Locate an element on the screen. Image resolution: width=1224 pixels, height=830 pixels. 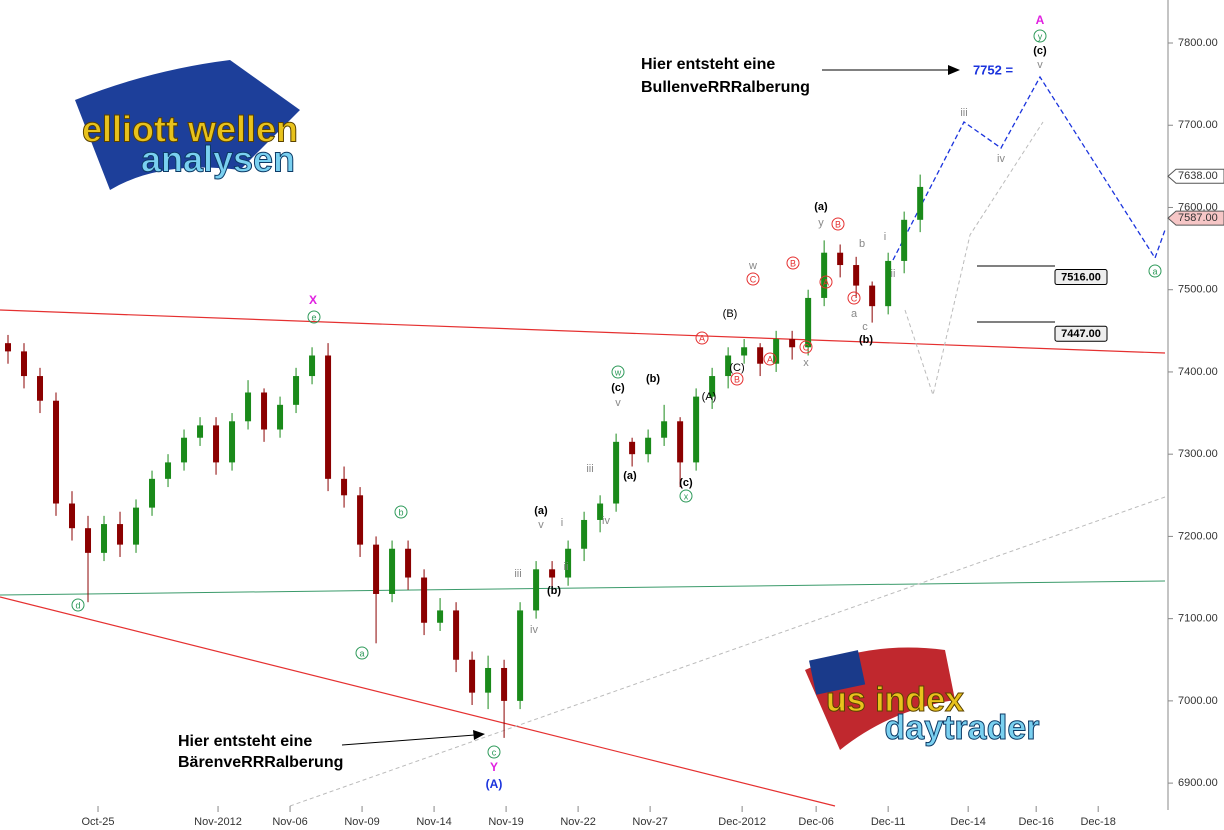
x-tick-label: Nov-27 is located at coordinates (649, 822).